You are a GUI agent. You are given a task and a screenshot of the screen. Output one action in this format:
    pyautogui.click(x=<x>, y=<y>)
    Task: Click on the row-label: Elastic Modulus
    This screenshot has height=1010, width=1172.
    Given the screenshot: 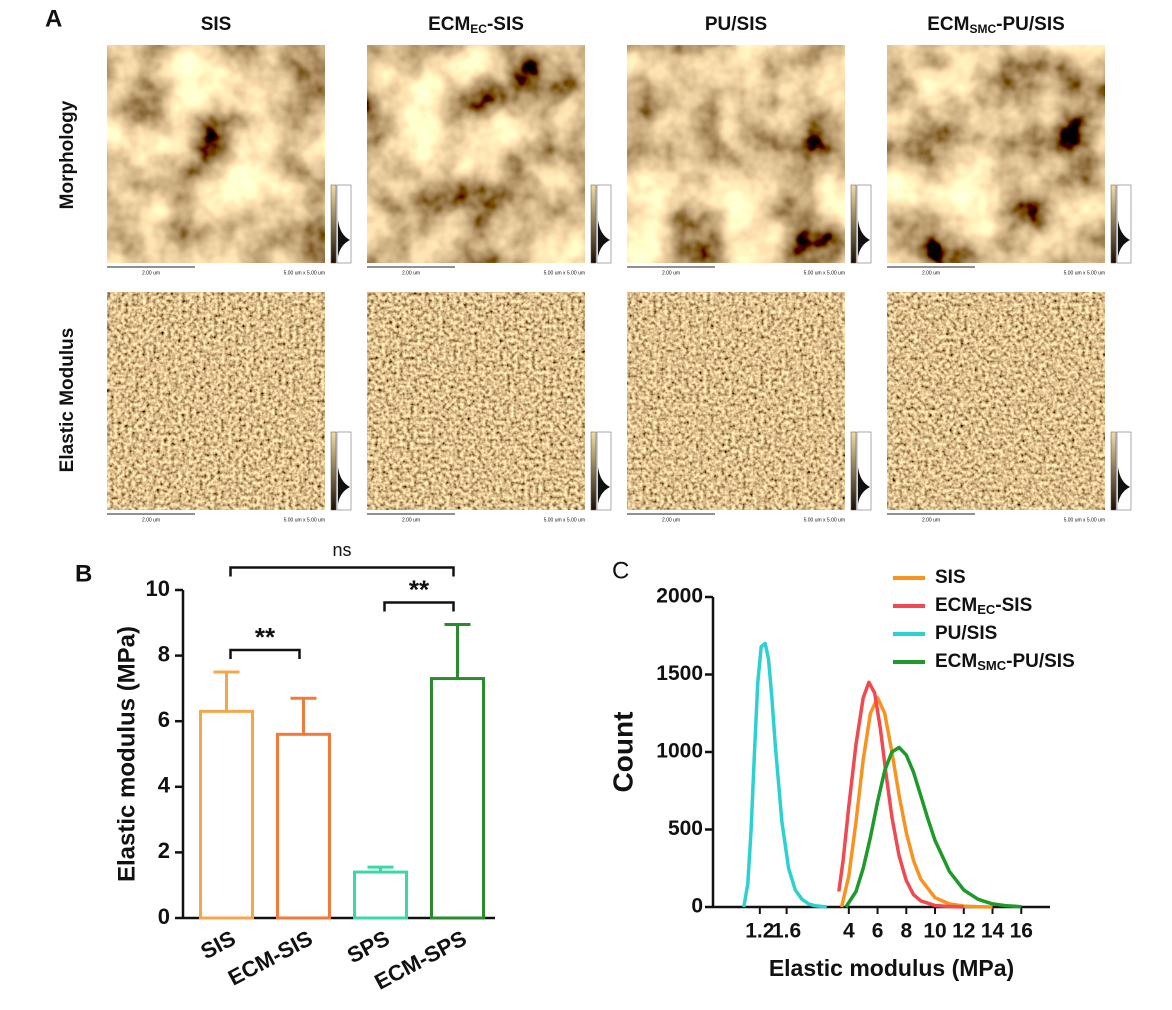 What is the action you would take?
    pyautogui.click(x=67, y=400)
    